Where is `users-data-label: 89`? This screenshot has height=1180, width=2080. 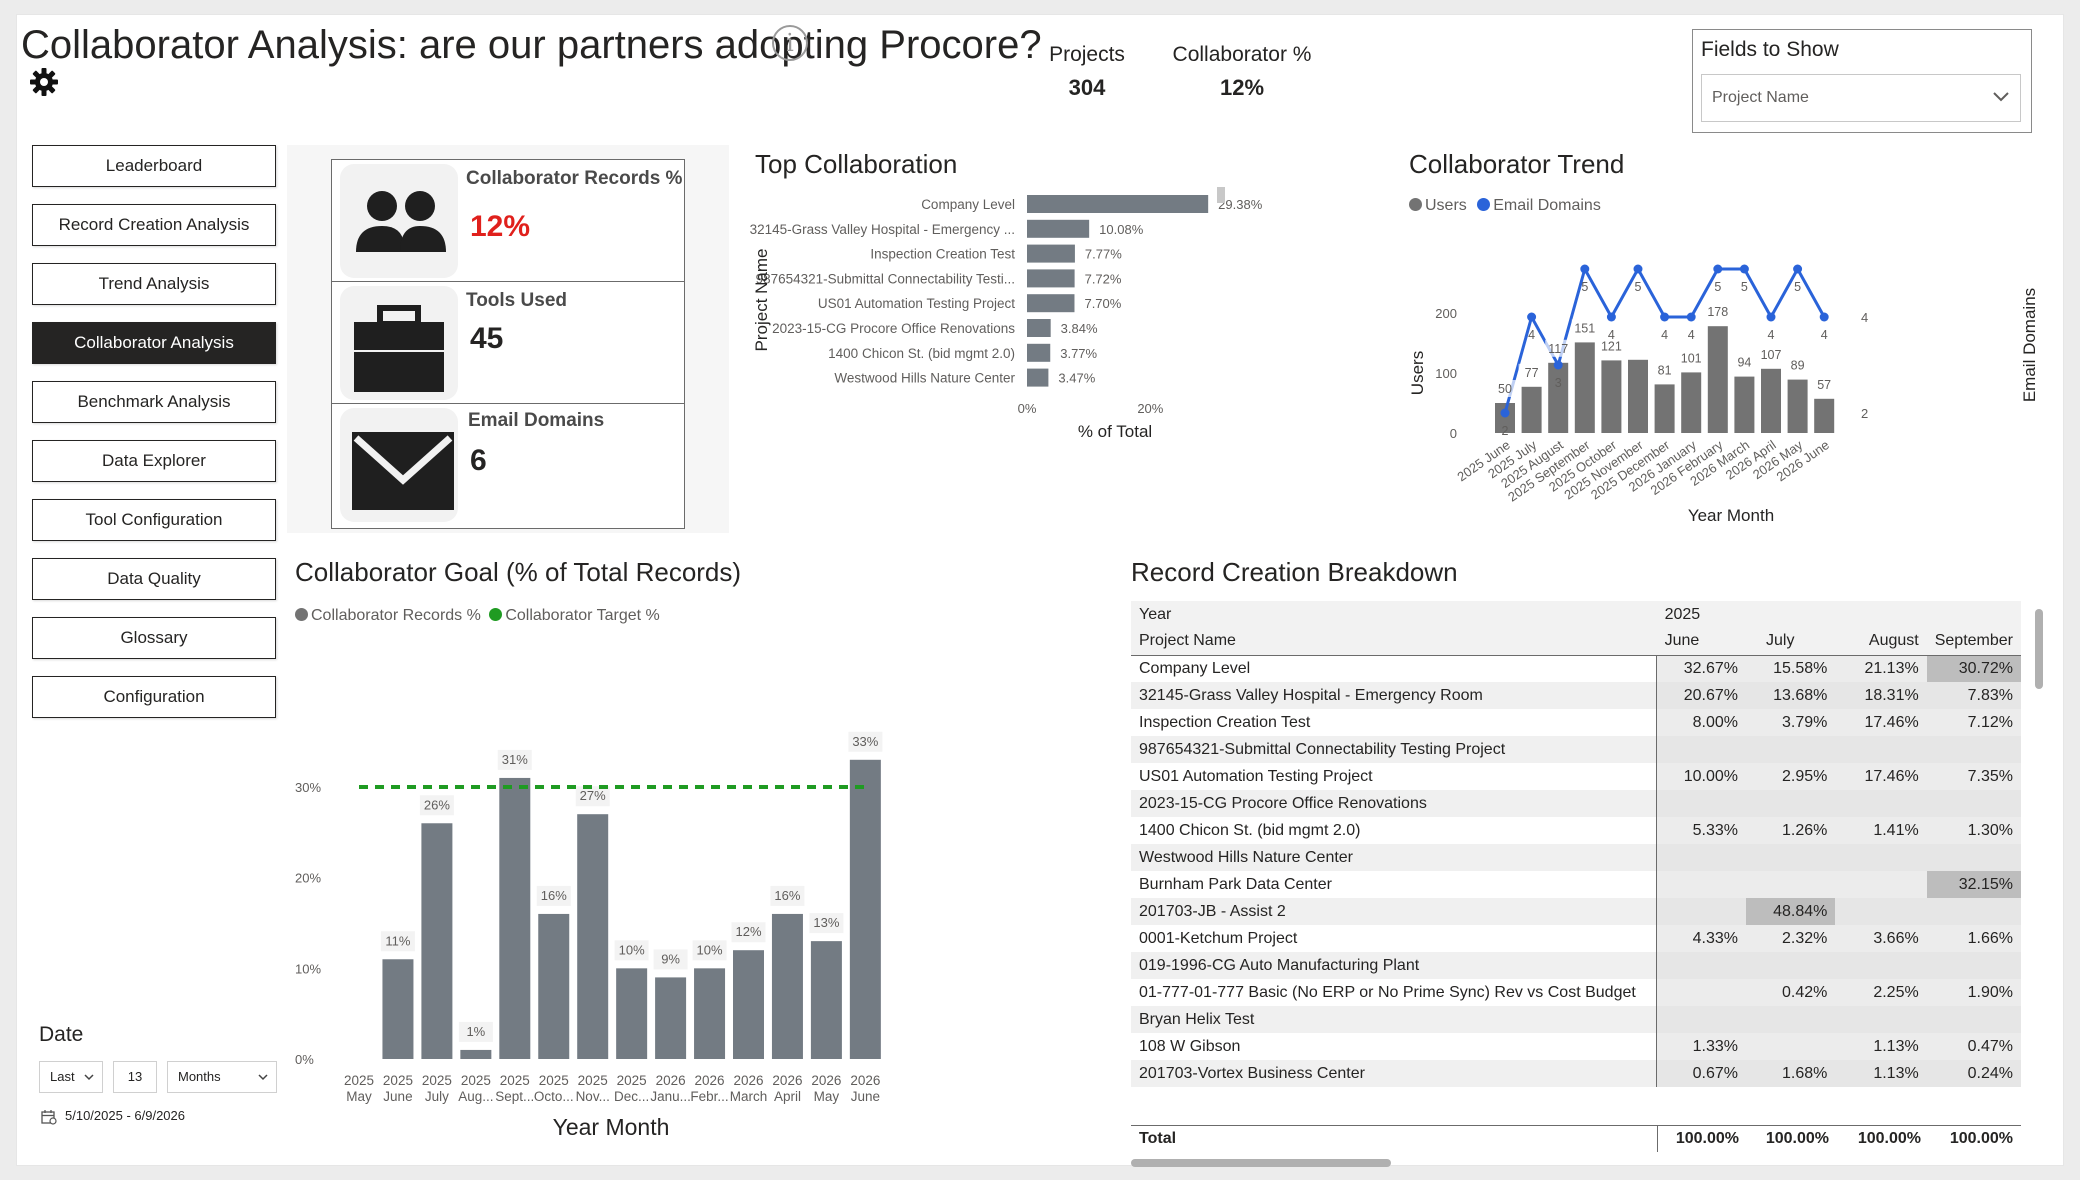 users-data-label: 89 is located at coordinates (1798, 366).